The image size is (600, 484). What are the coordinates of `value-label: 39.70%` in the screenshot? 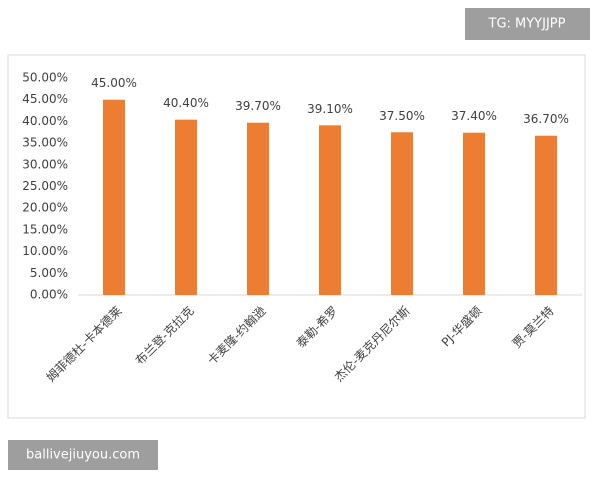 It's located at (258, 106).